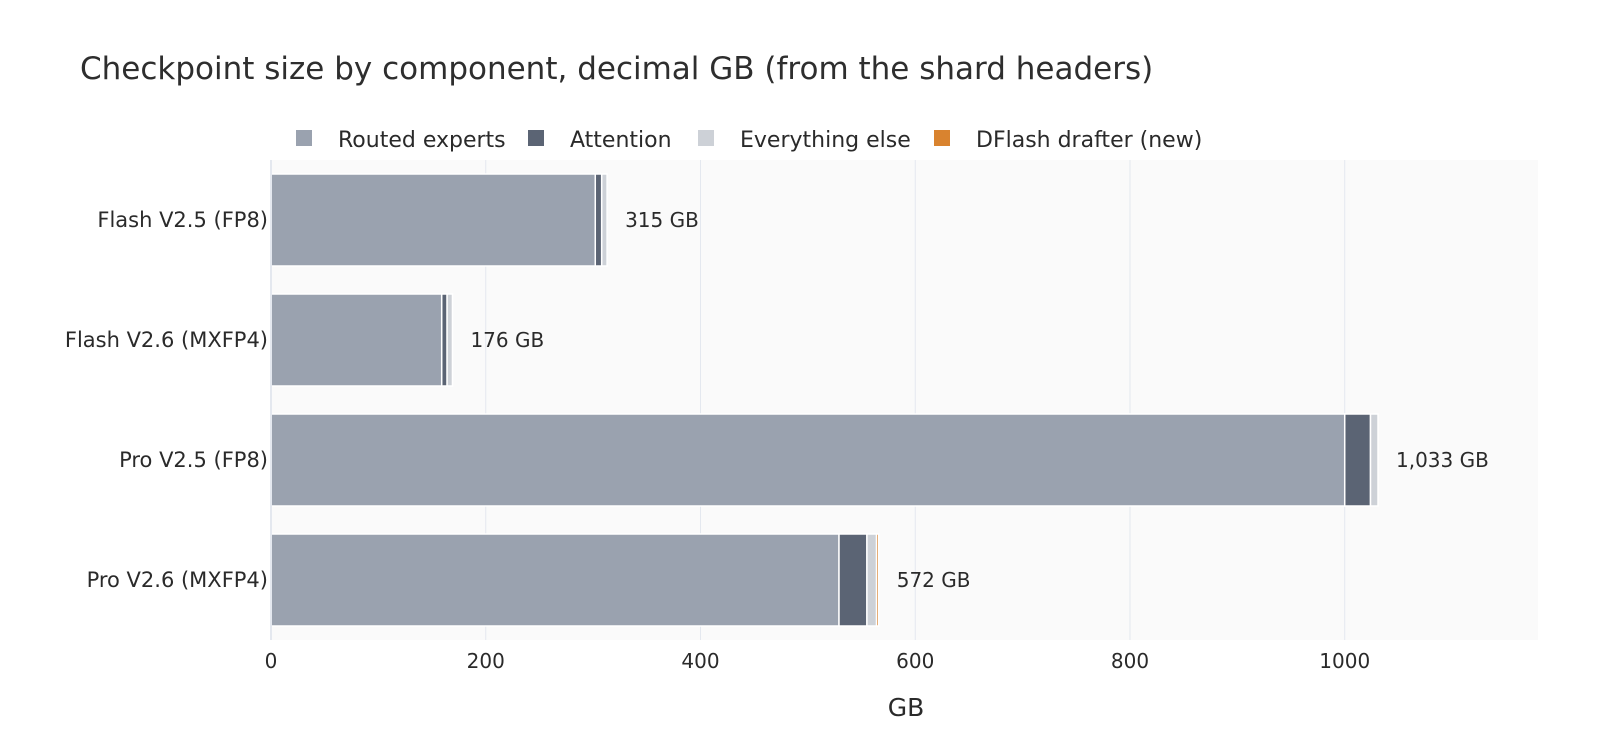 The image size is (1600, 736). I want to click on x-tick-label: 0, so click(271, 661).